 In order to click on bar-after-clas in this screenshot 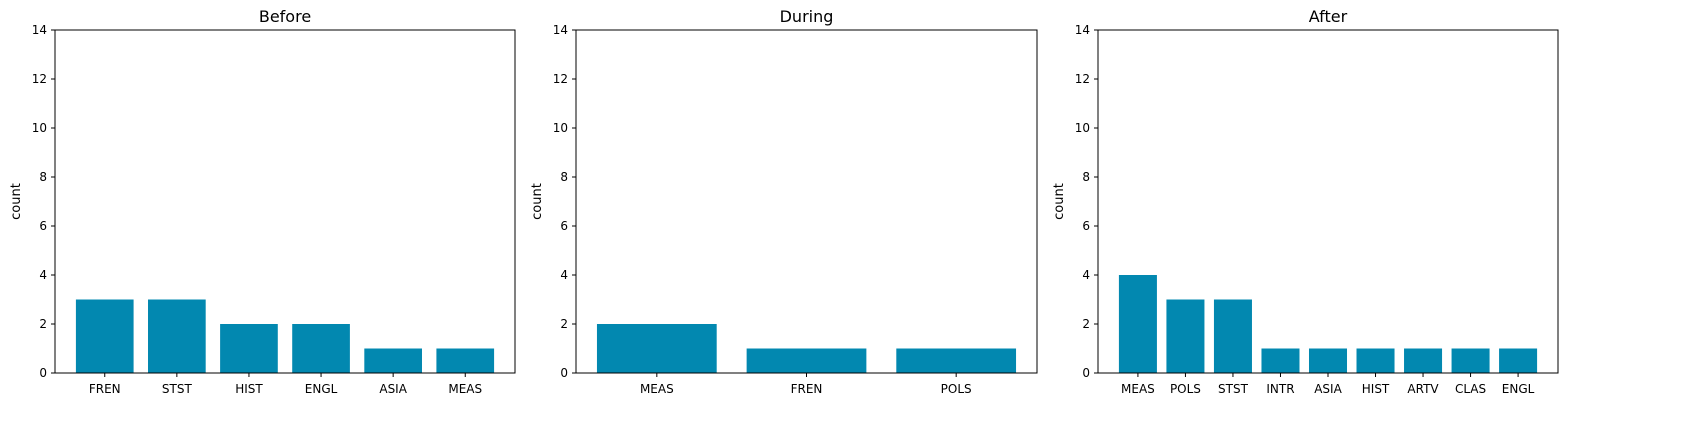, I will do `click(1470, 360)`.